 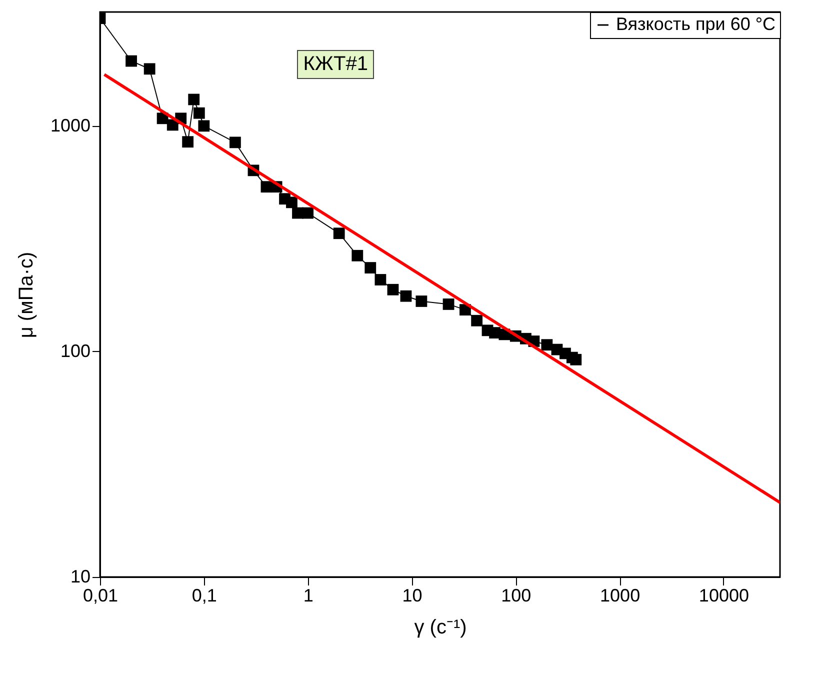 I want to click on legend-label: Вязкость при 60 °C, so click(x=696, y=24).